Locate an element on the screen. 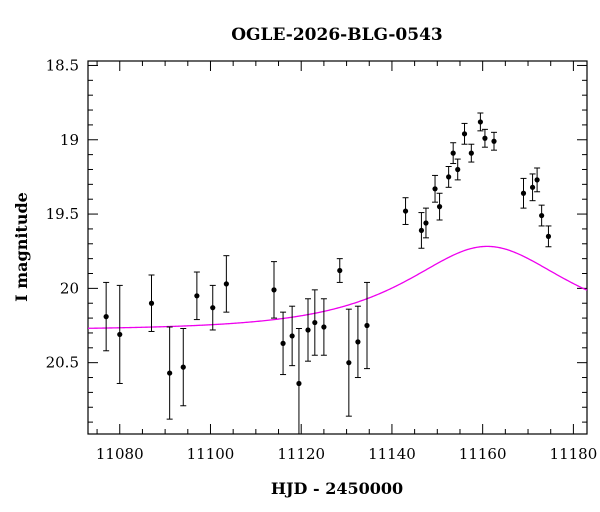 The width and height of the screenshot is (600, 512). x-tick-label: 11160 is located at coordinates (483, 454).